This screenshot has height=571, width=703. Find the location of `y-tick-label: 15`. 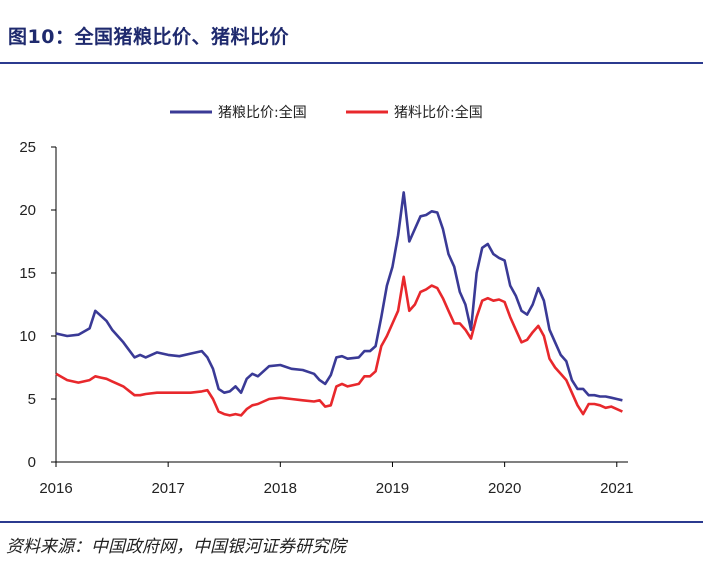

y-tick-label: 15 is located at coordinates (27, 273).